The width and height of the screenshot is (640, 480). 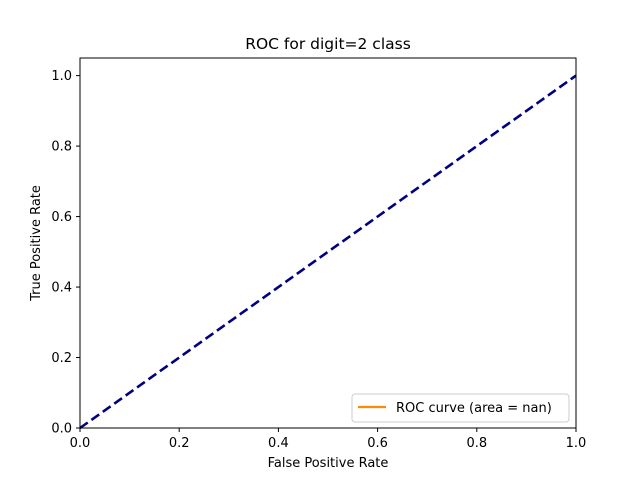 I want to click on y-axis-label: True Positive Rate, so click(x=36, y=243).